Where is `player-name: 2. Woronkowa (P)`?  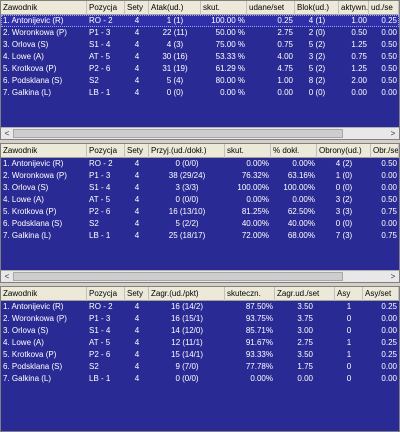 player-name: 2. Woronkowa (P) is located at coordinates (35, 32).